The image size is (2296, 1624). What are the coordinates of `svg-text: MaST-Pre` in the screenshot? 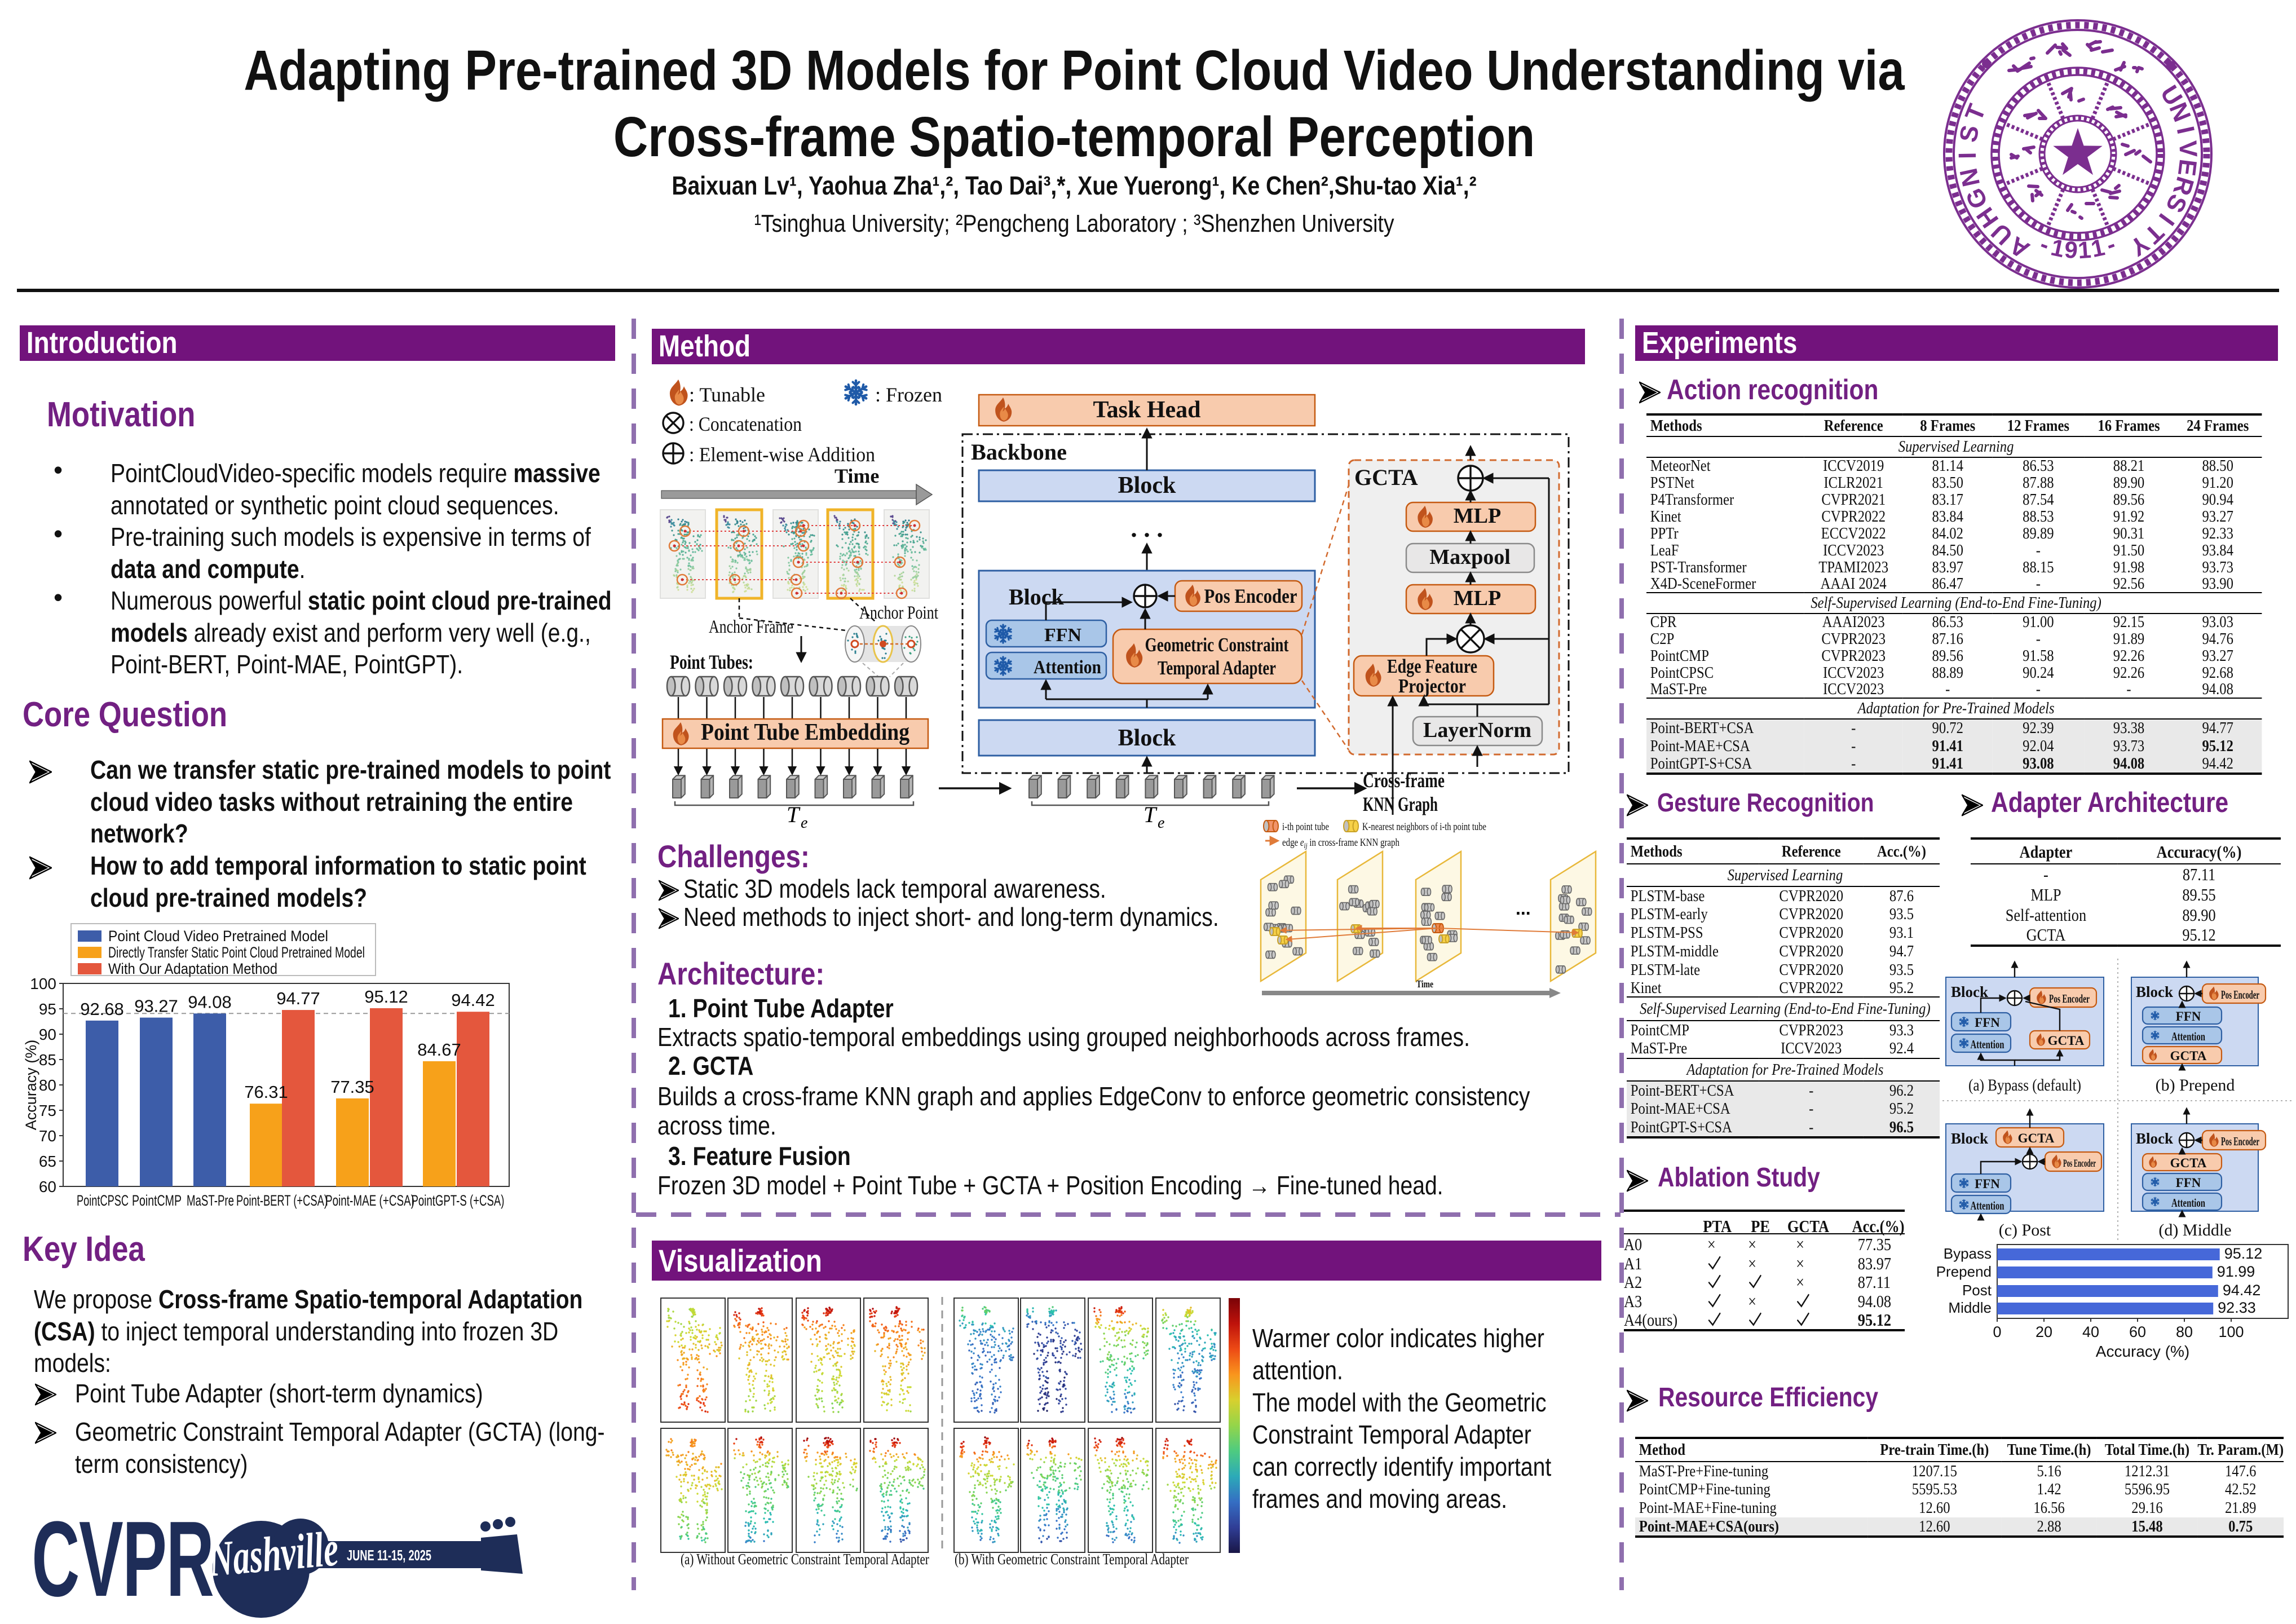 It's located at (211, 1200).